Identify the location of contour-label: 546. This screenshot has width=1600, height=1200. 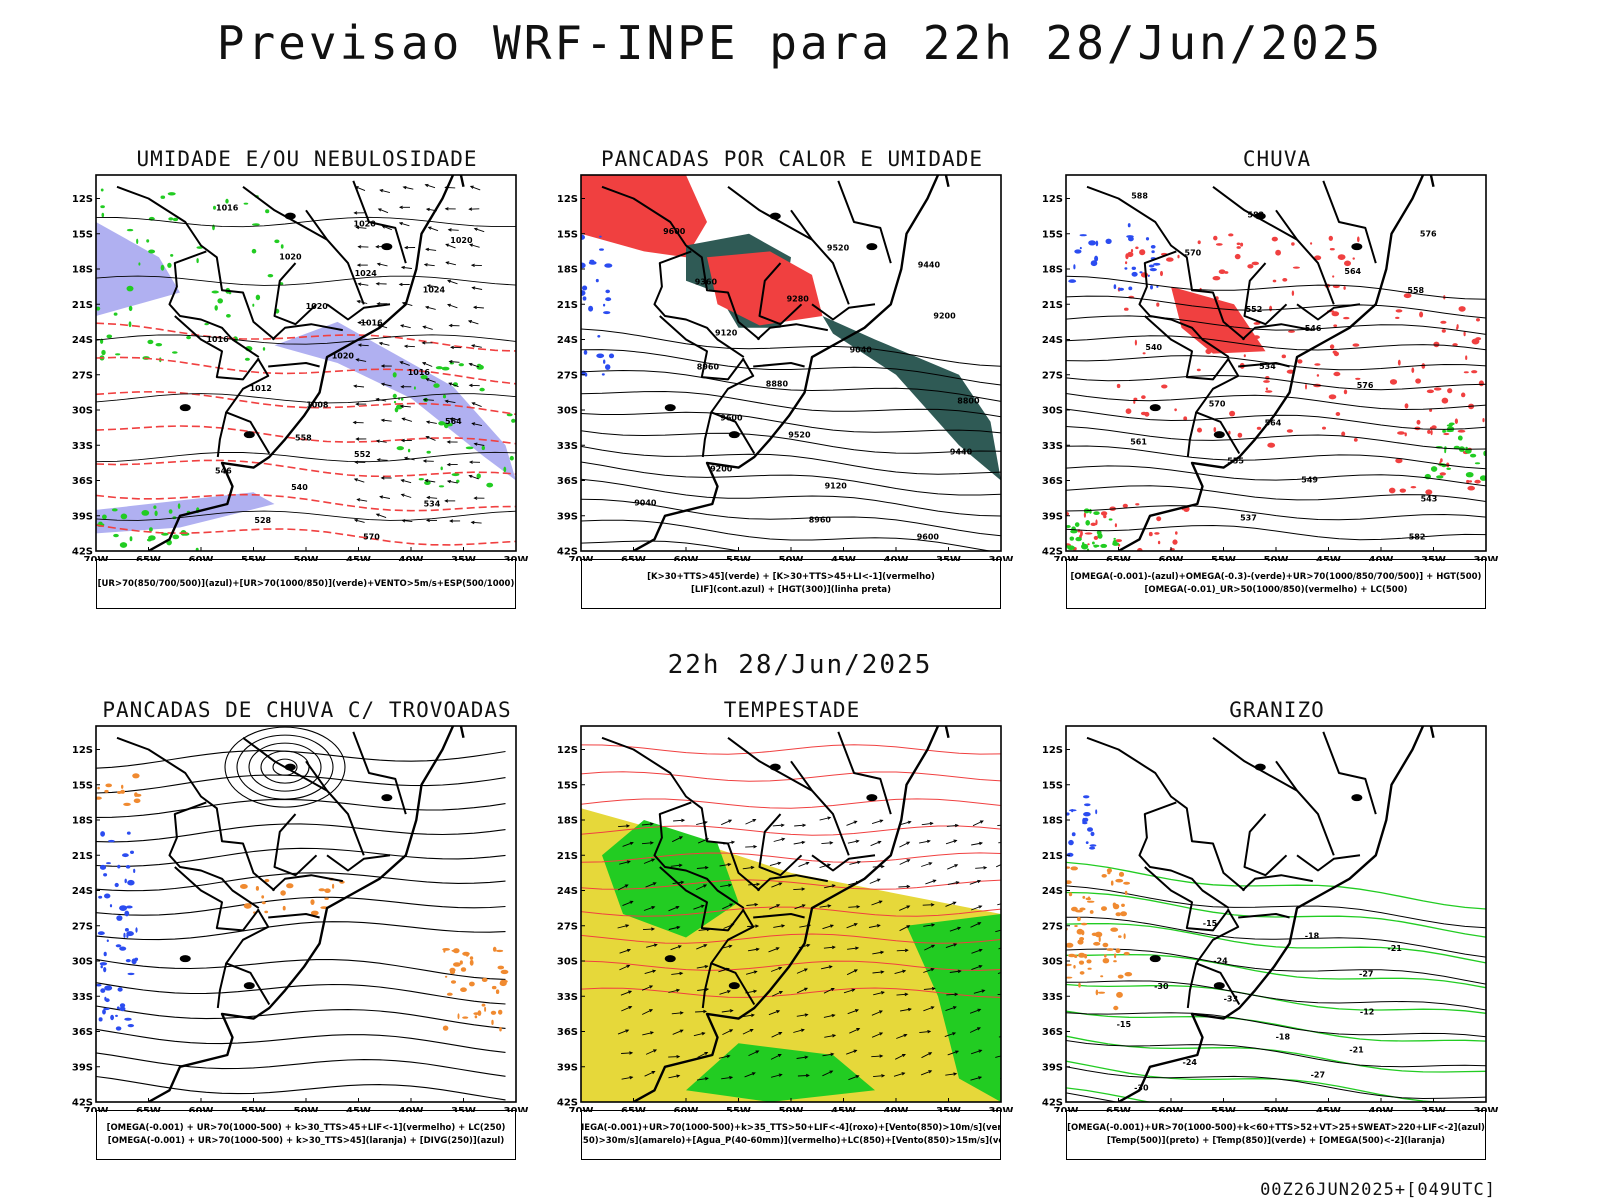
(223, 471).